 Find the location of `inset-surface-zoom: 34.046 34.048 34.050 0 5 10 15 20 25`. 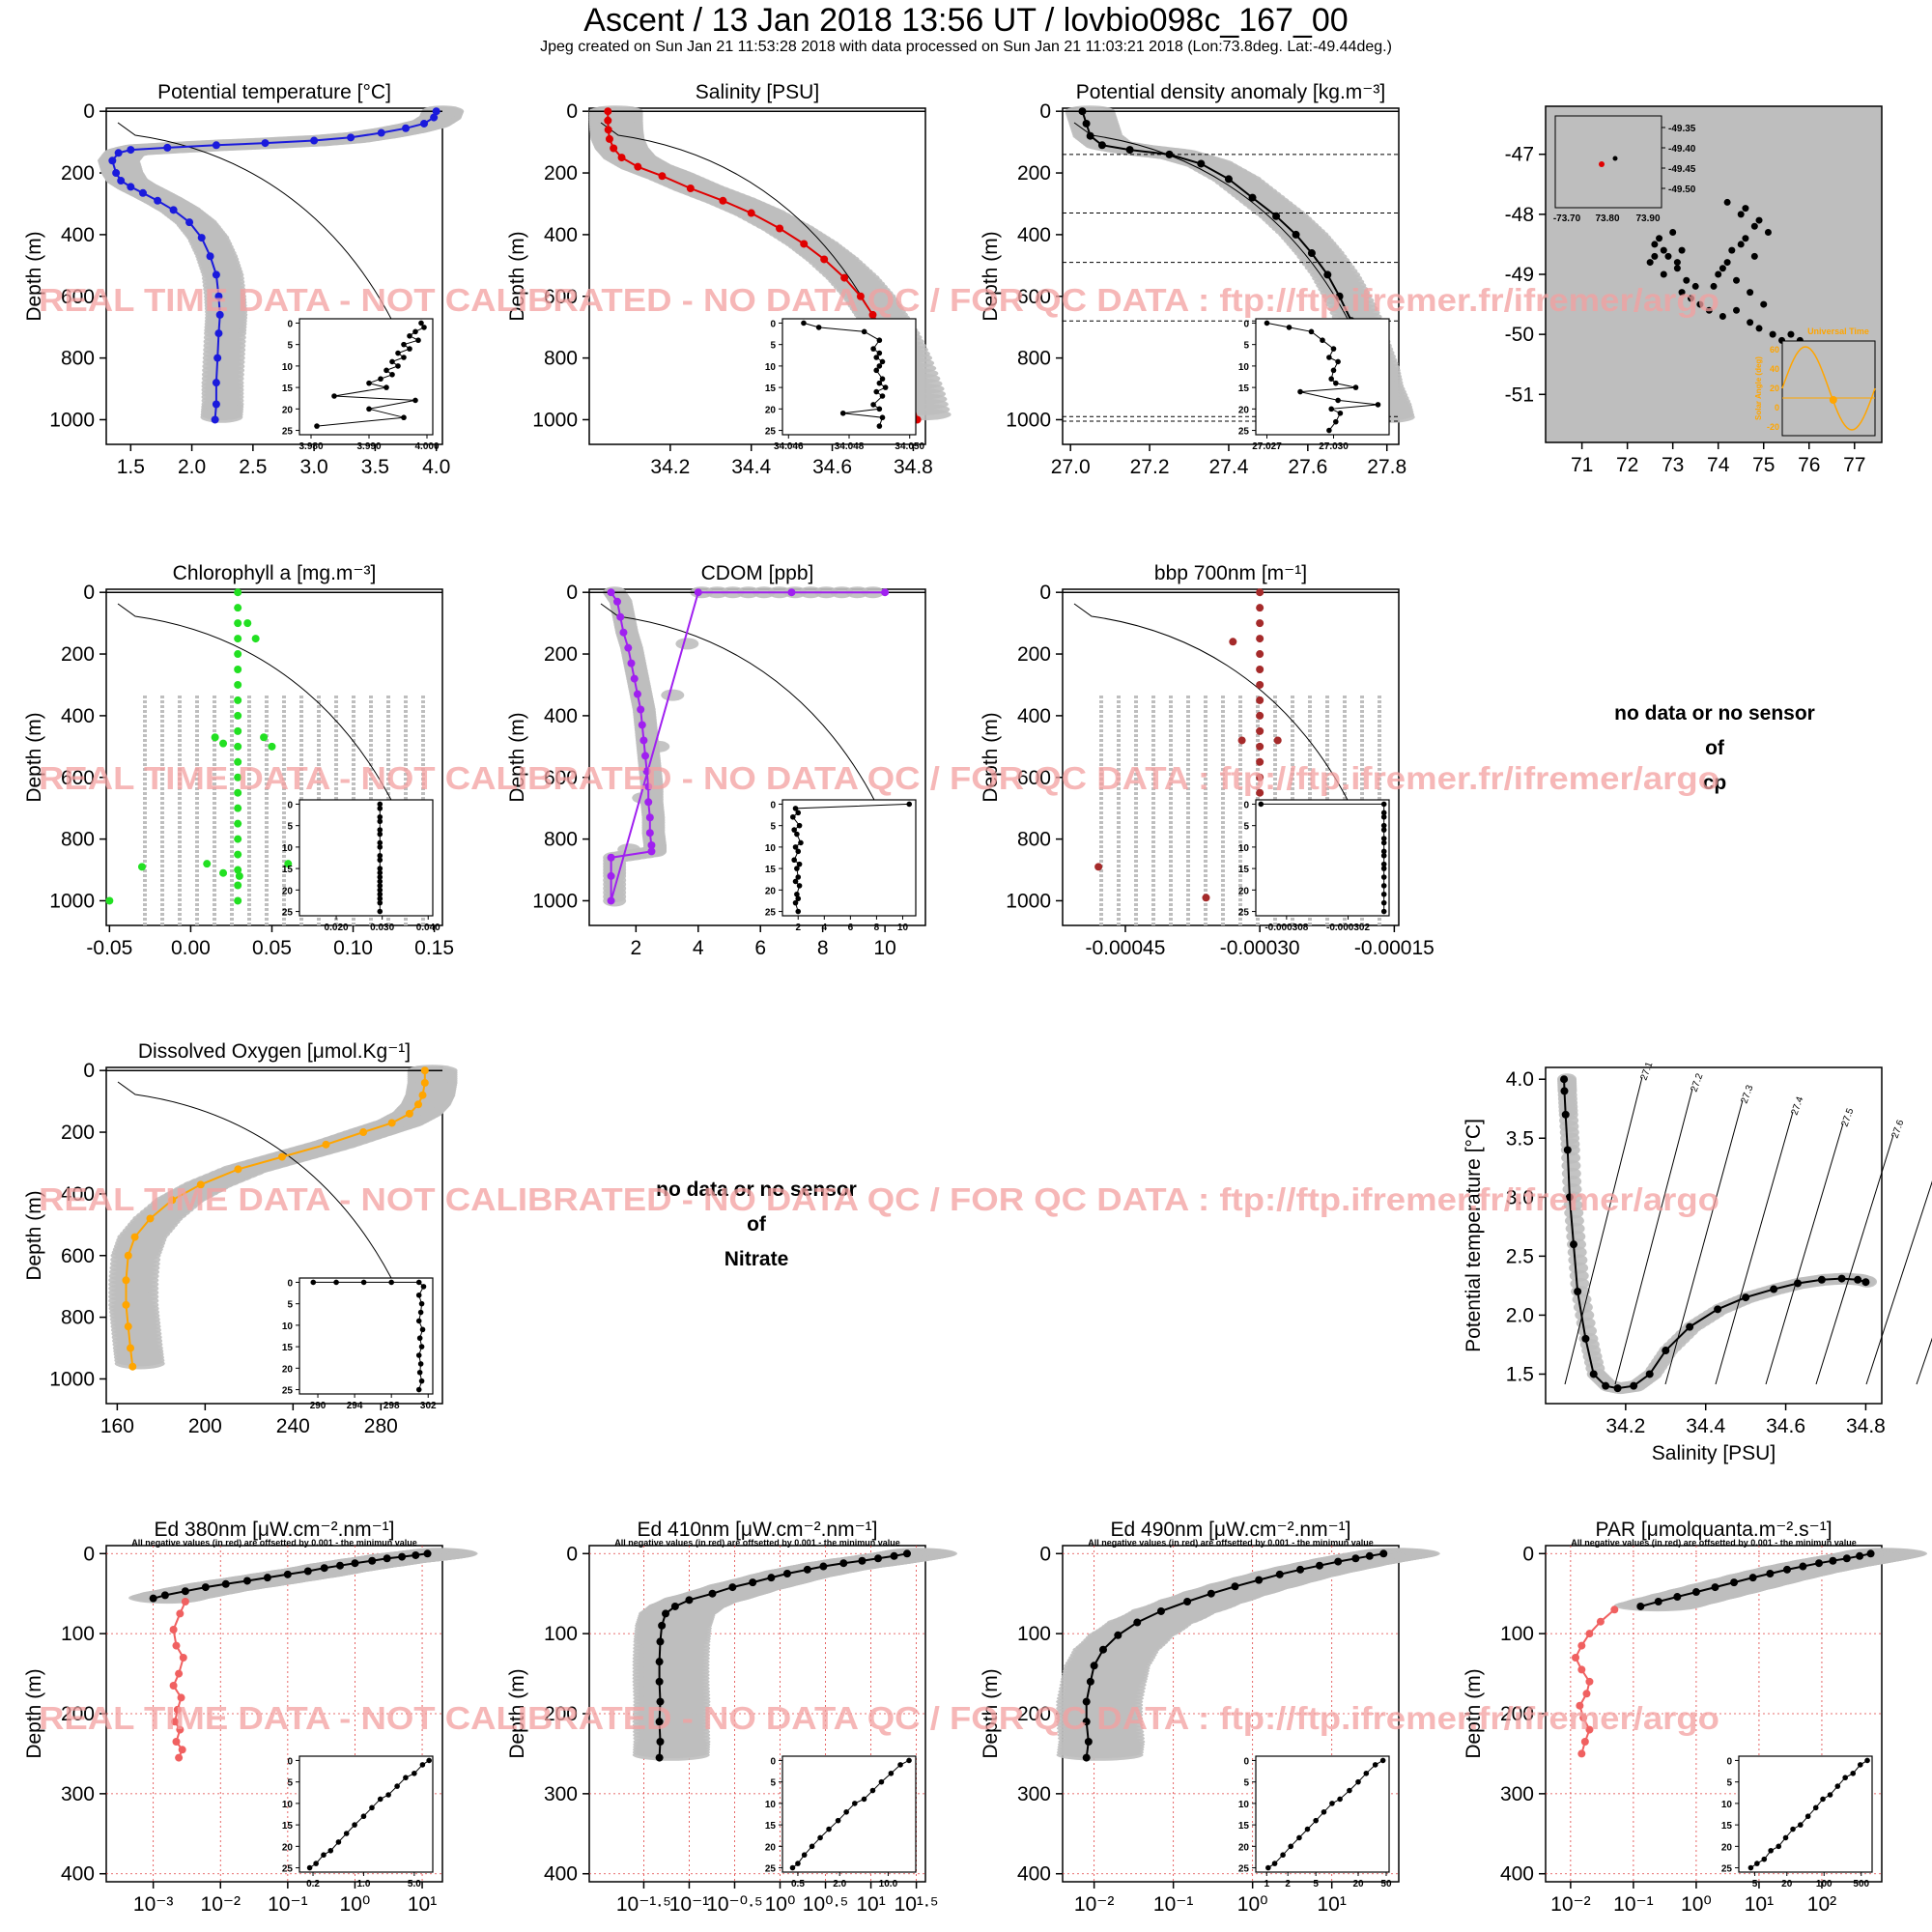

inset-surface-zoom: 34.046 34.048 34.050 0 5 10 15 20 25 is located at coordinates (844, 385).